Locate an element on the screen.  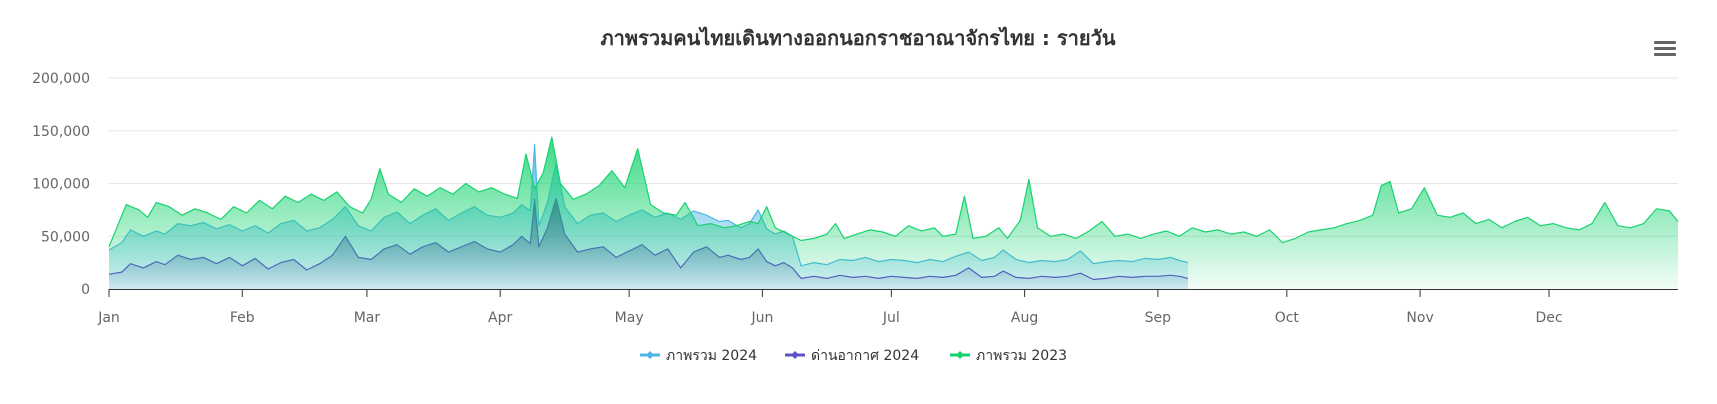
x-tick-label: Jun is located at coordinates (761, 318).